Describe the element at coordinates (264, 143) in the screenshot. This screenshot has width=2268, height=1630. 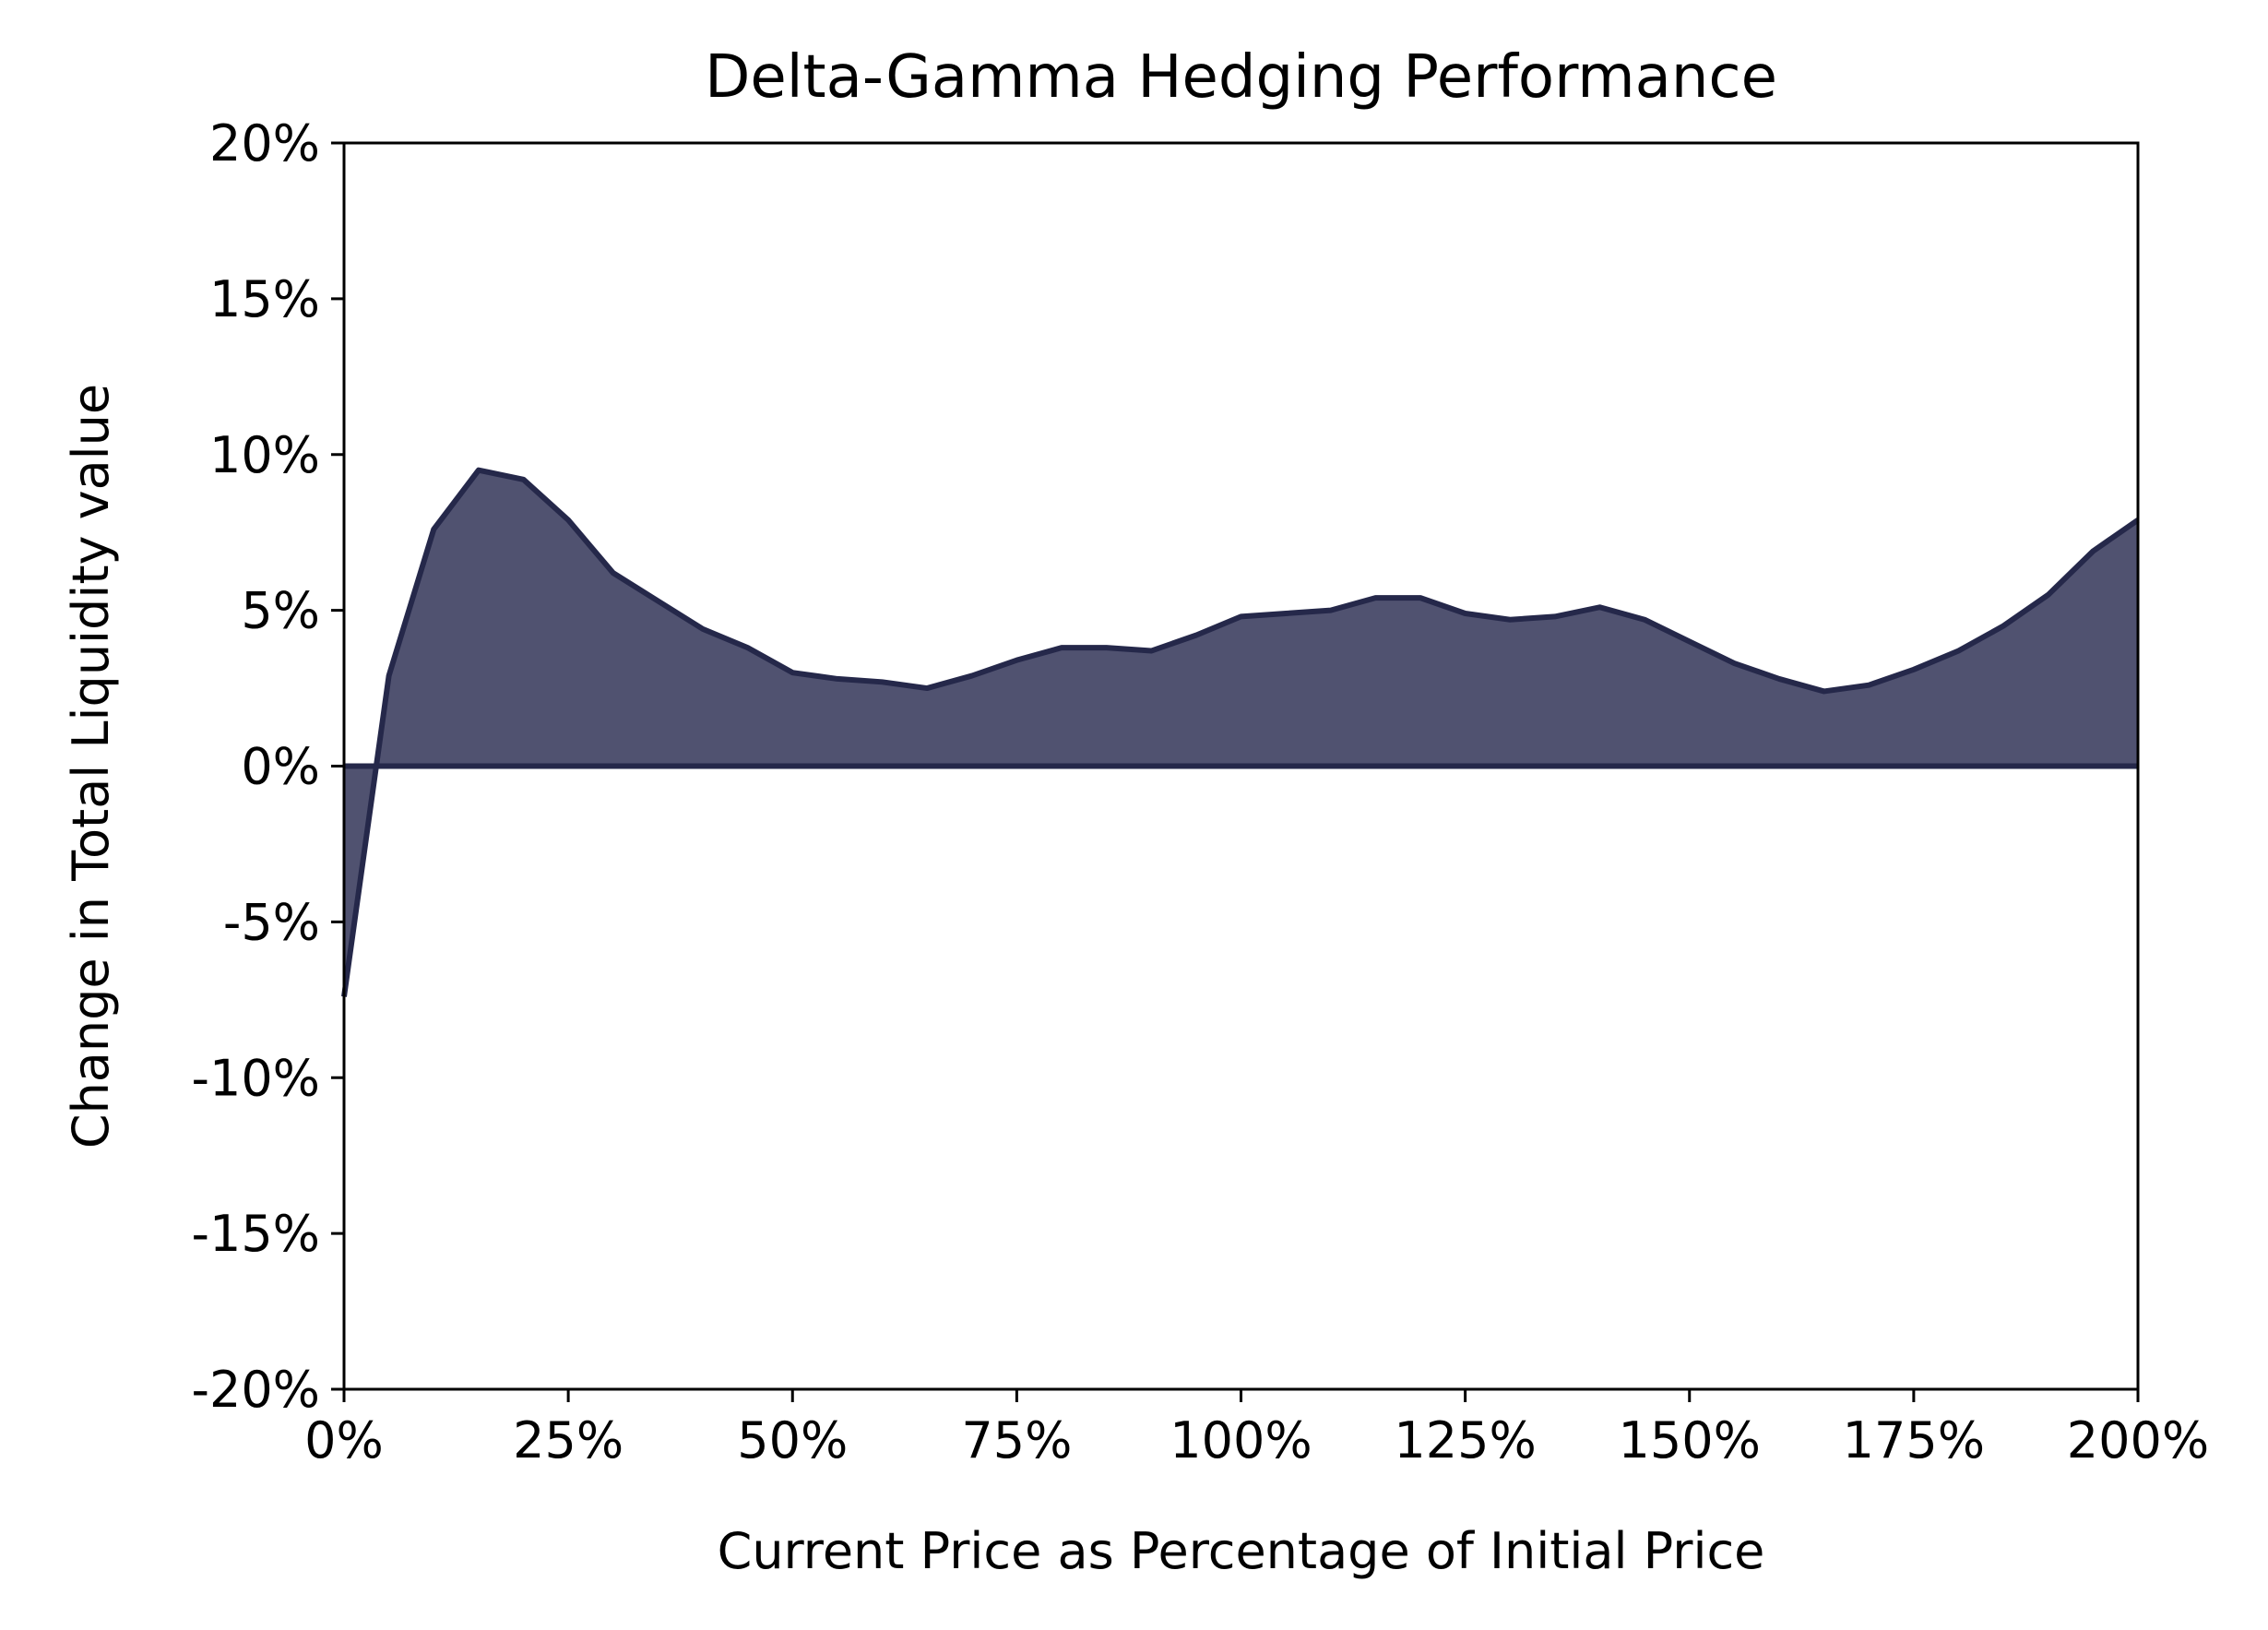
I see `y-tick-label: 20%` at that location.